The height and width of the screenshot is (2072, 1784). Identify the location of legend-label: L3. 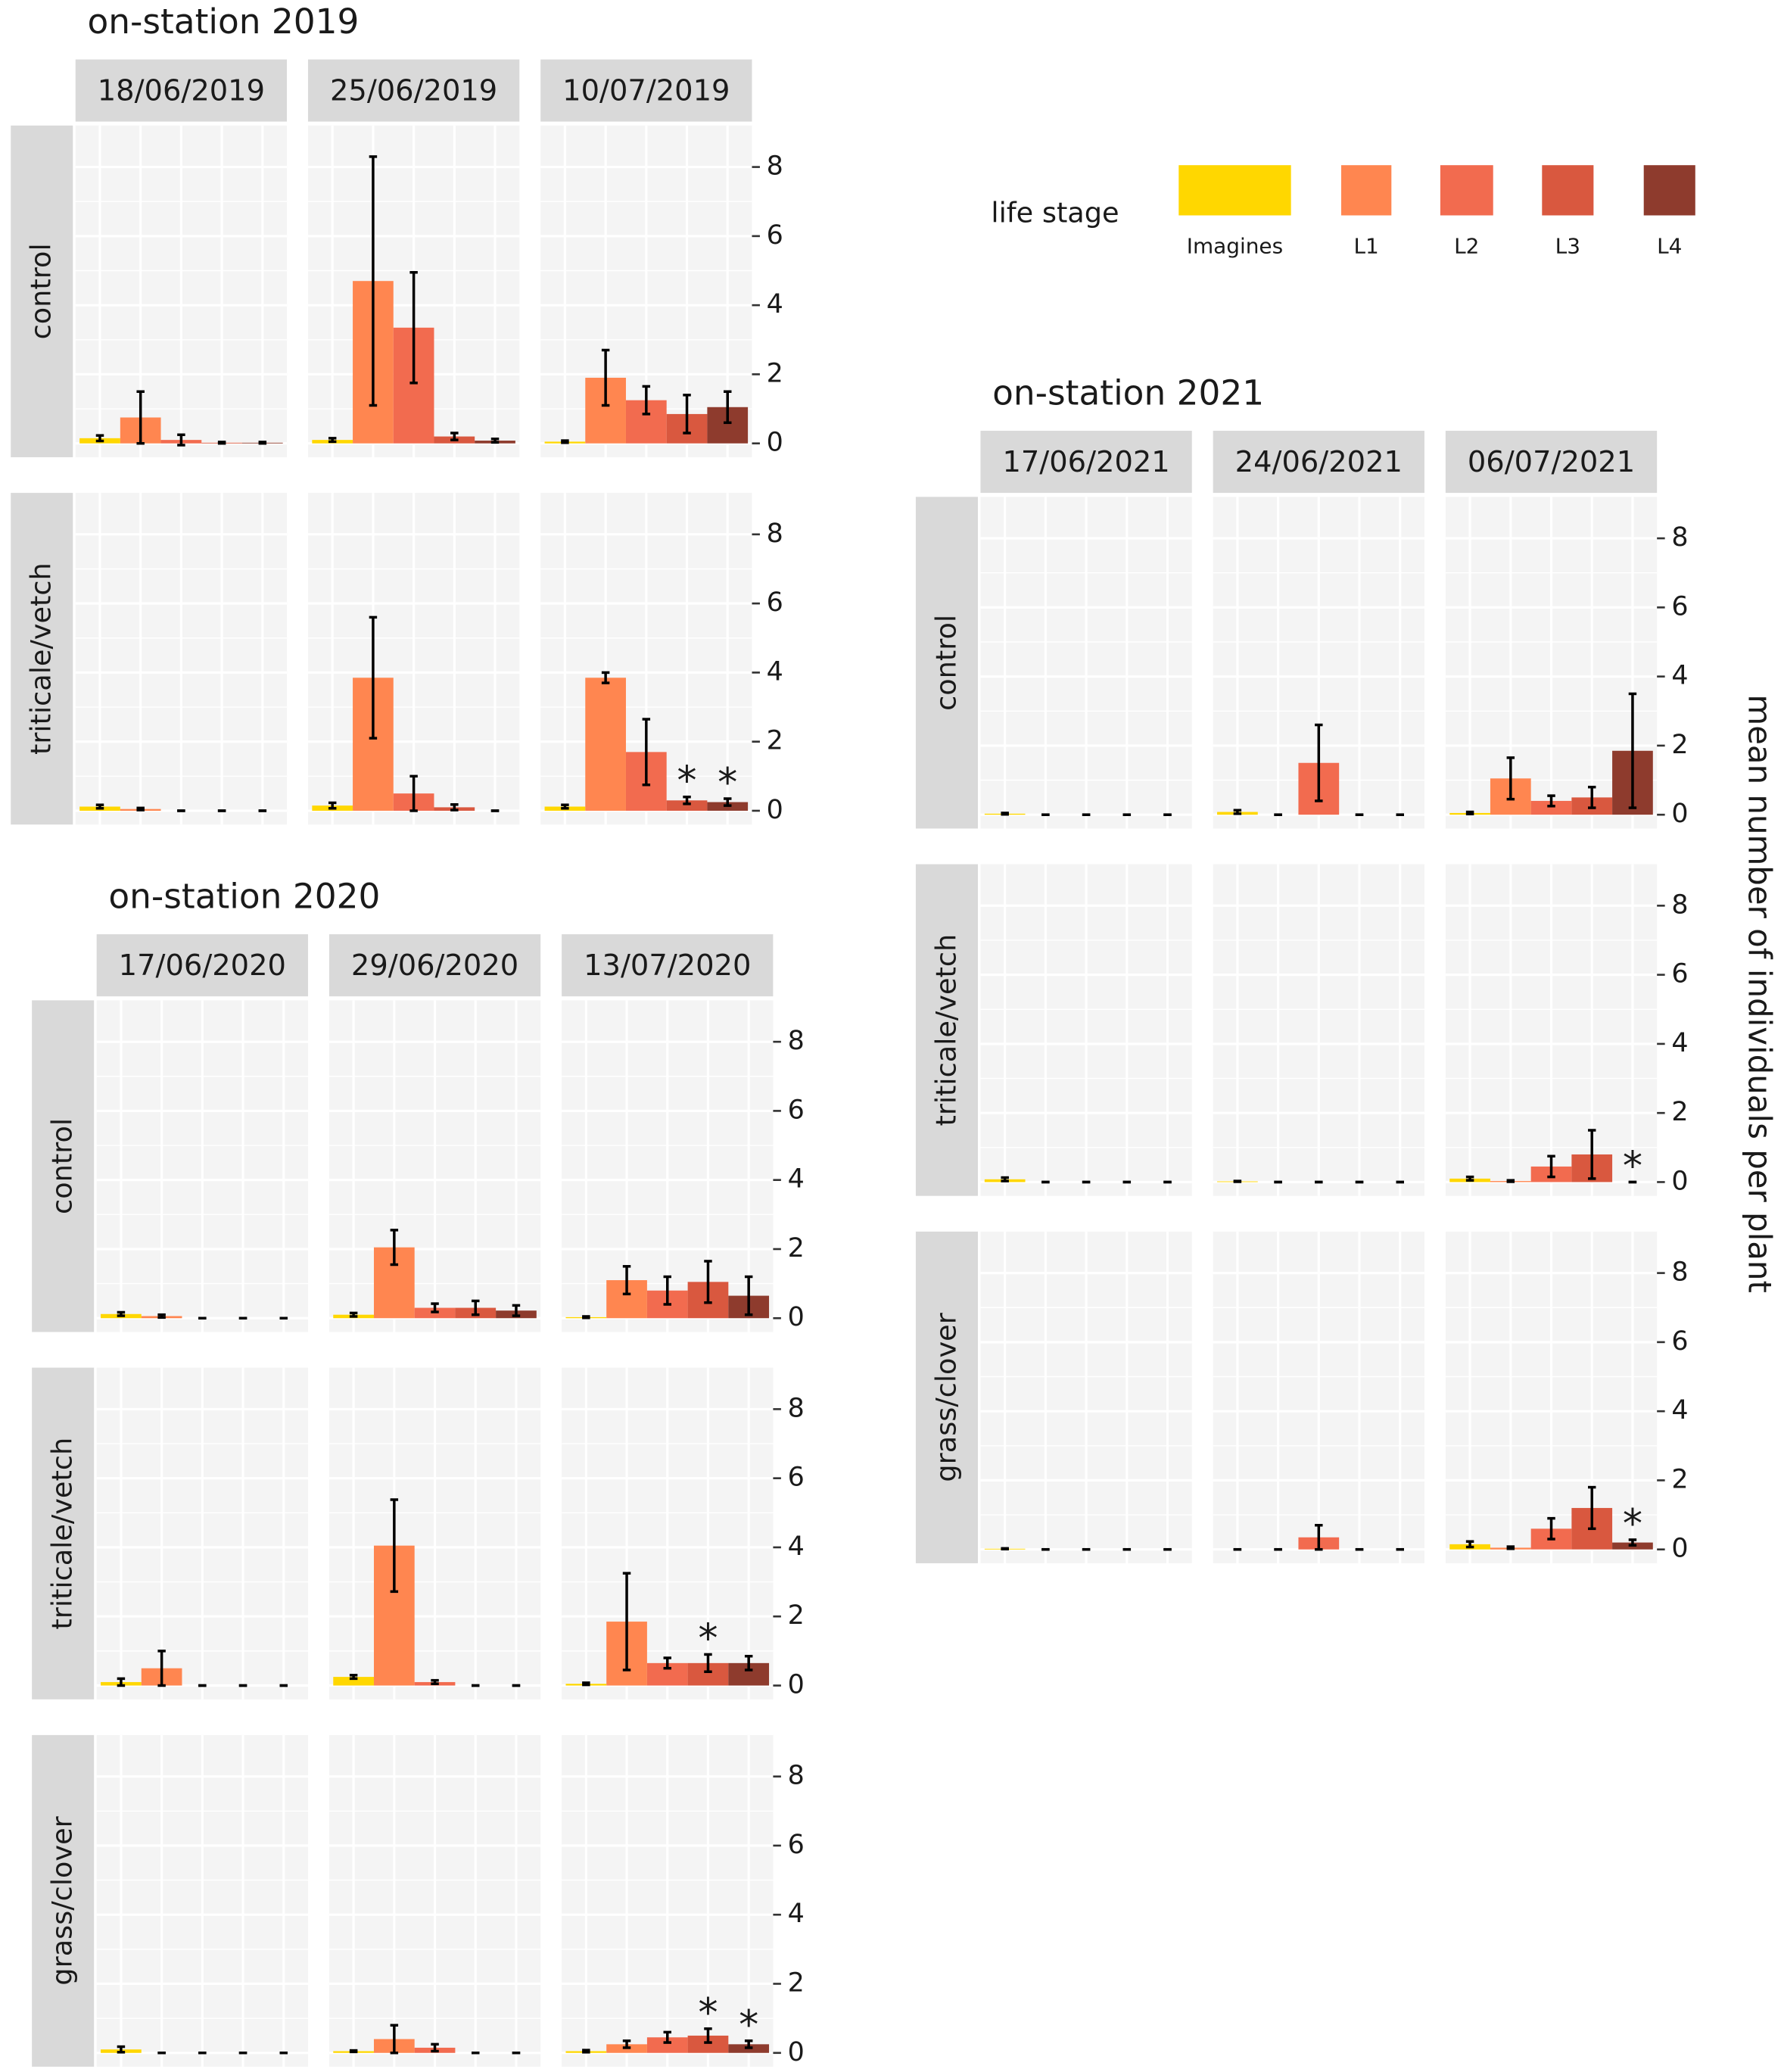
(1568, 246).